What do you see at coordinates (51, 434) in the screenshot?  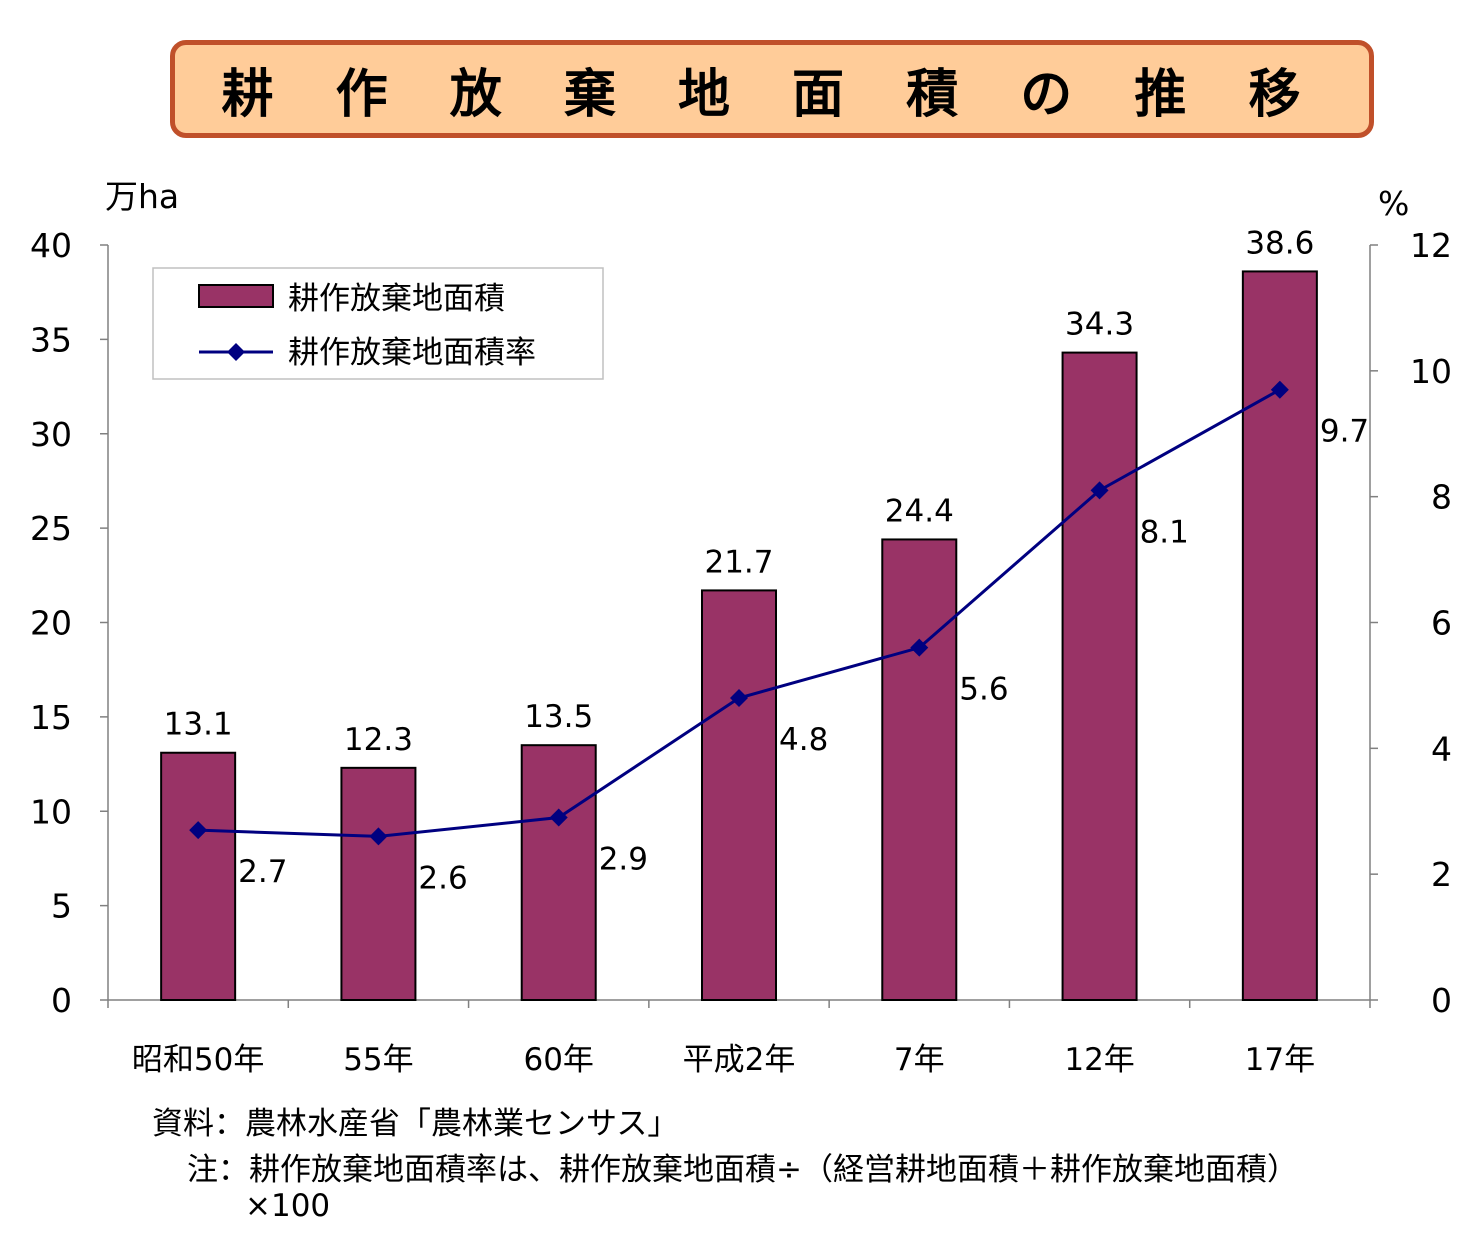 I see `left-tick-label: 30` at bounding box center [51, 434].